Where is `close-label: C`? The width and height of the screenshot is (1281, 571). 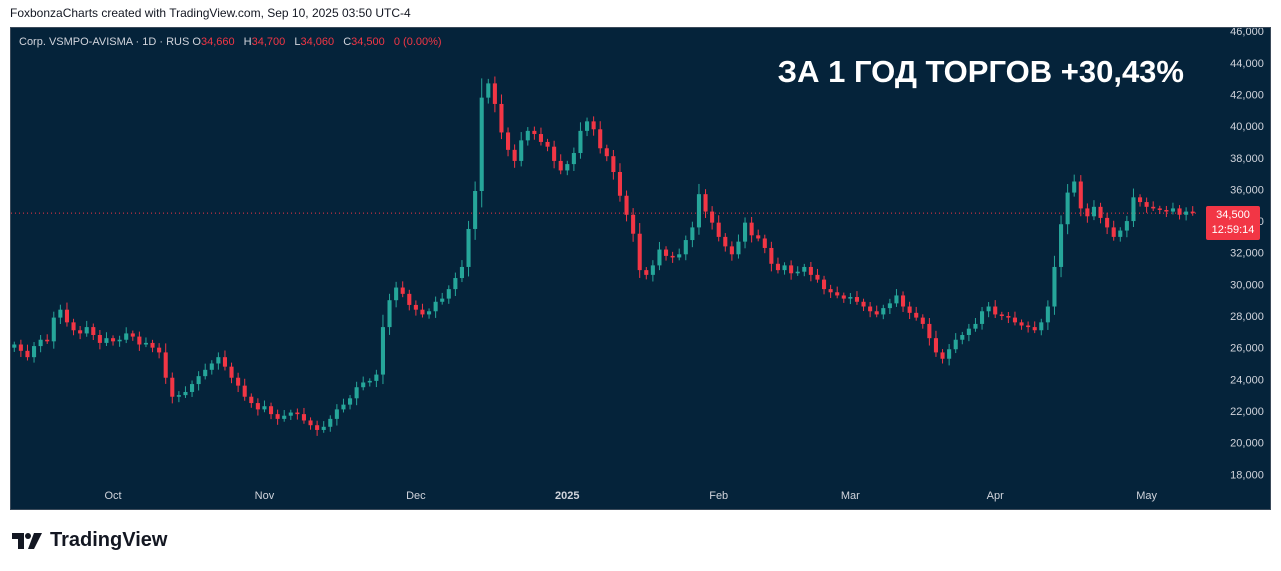
close-label: C is located at coordinates (347, 42).